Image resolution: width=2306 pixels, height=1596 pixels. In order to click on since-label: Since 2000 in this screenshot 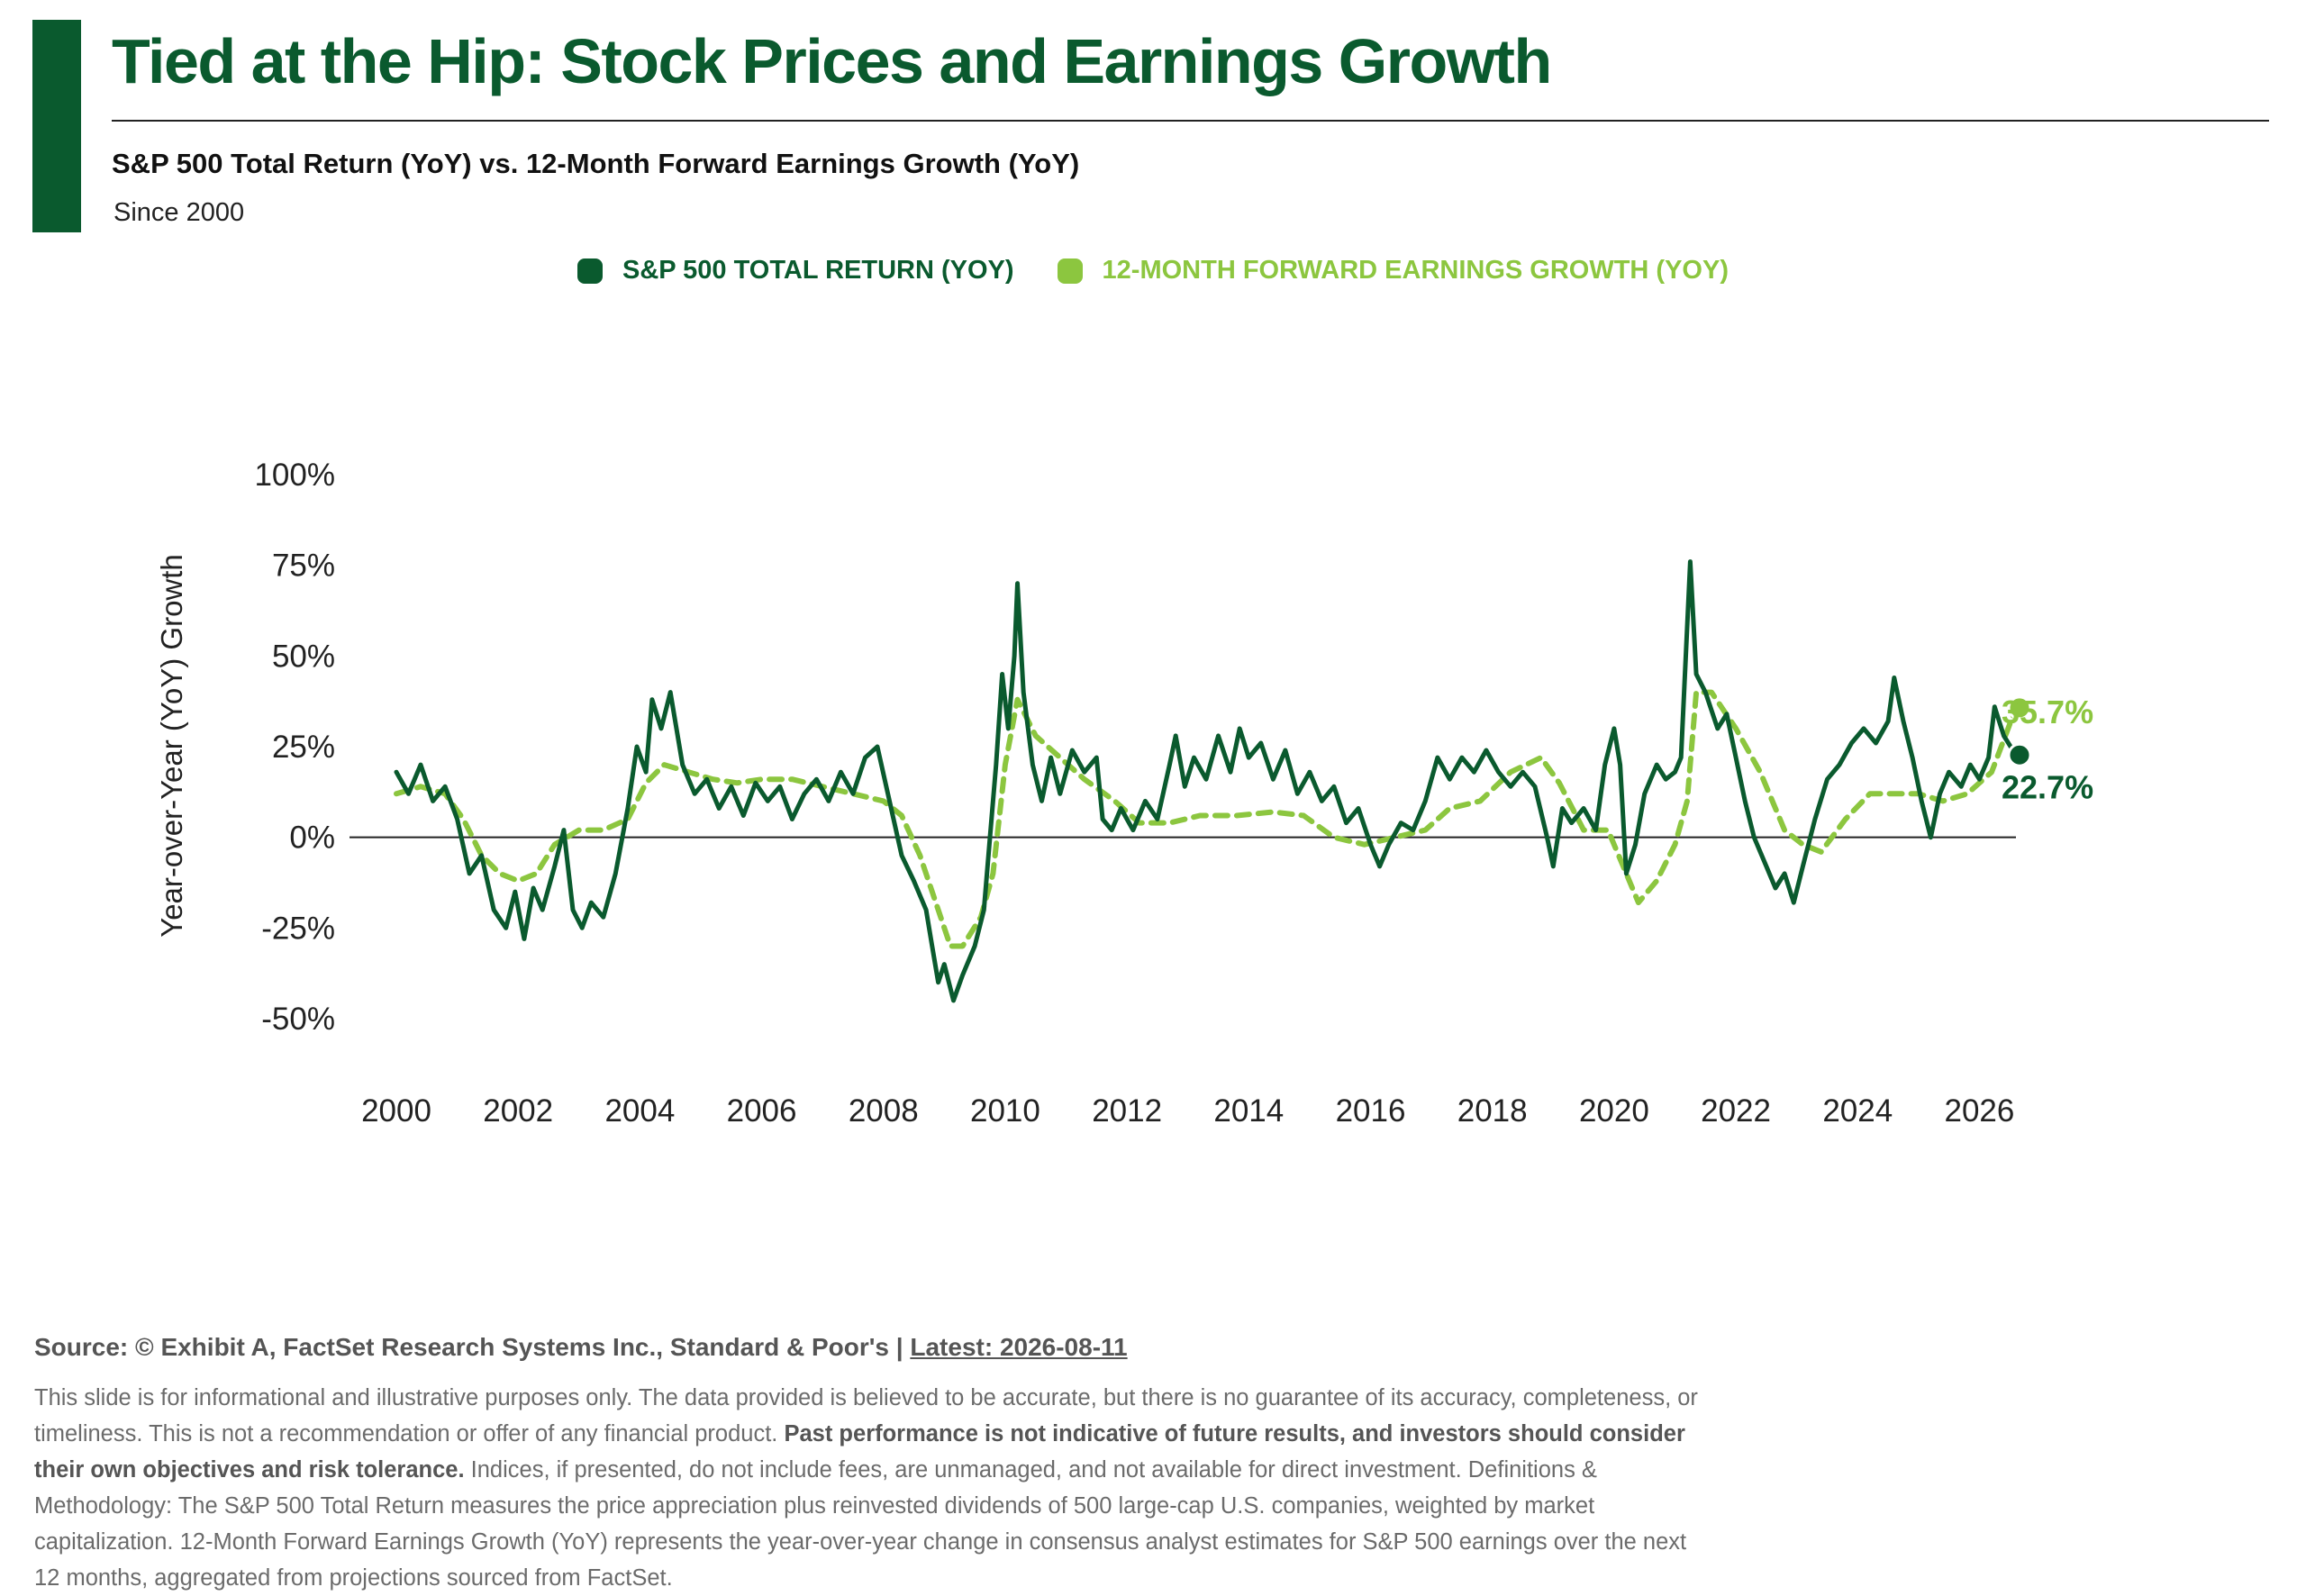, I will do `click(179, 212)`.